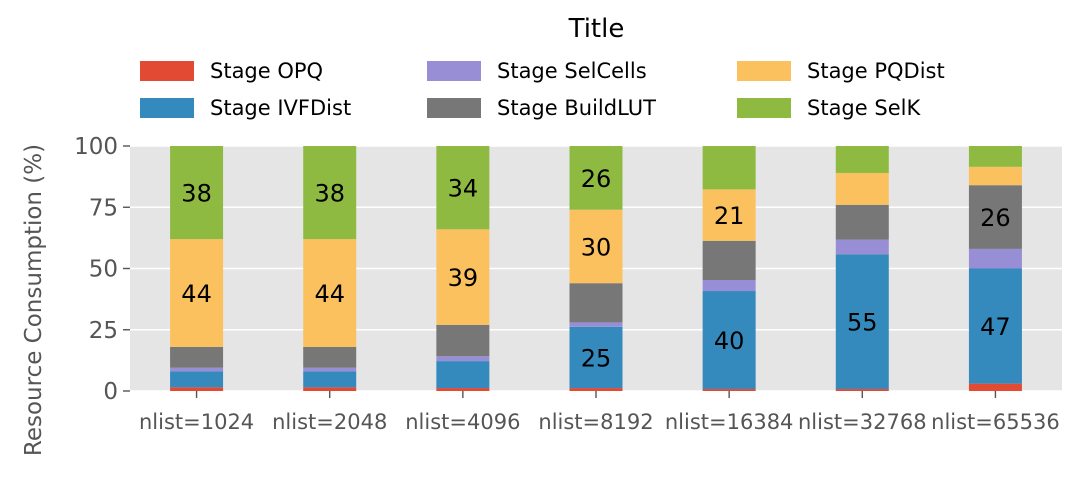 The height and width of the screenshot is (477, 1089). Describe the element at coordinates (103, 331) in the screenshot. I see `y-tick-label: 25` at that location.